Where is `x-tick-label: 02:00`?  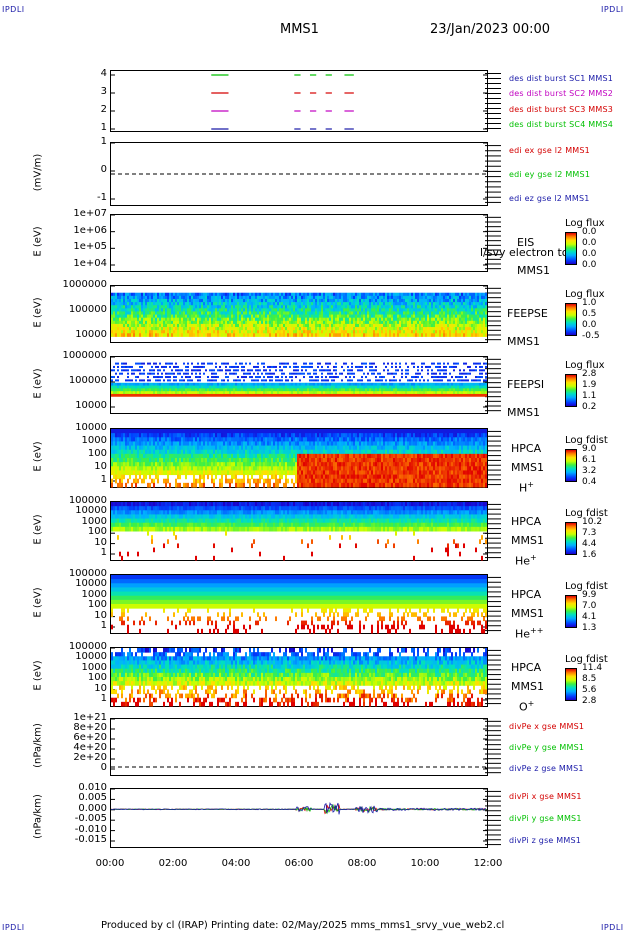 x-tick-label: 02:00 is located at coordinates (173, 863).